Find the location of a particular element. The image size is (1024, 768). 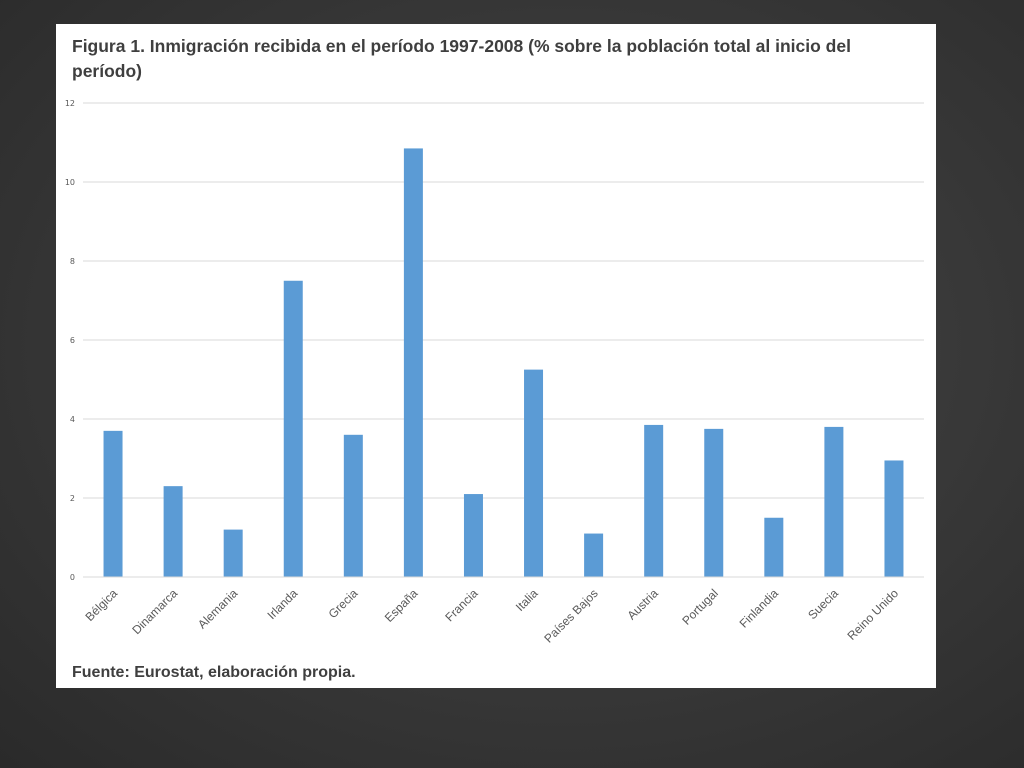

x-tick-label: Finlandia is located at coordinates (759, 608).